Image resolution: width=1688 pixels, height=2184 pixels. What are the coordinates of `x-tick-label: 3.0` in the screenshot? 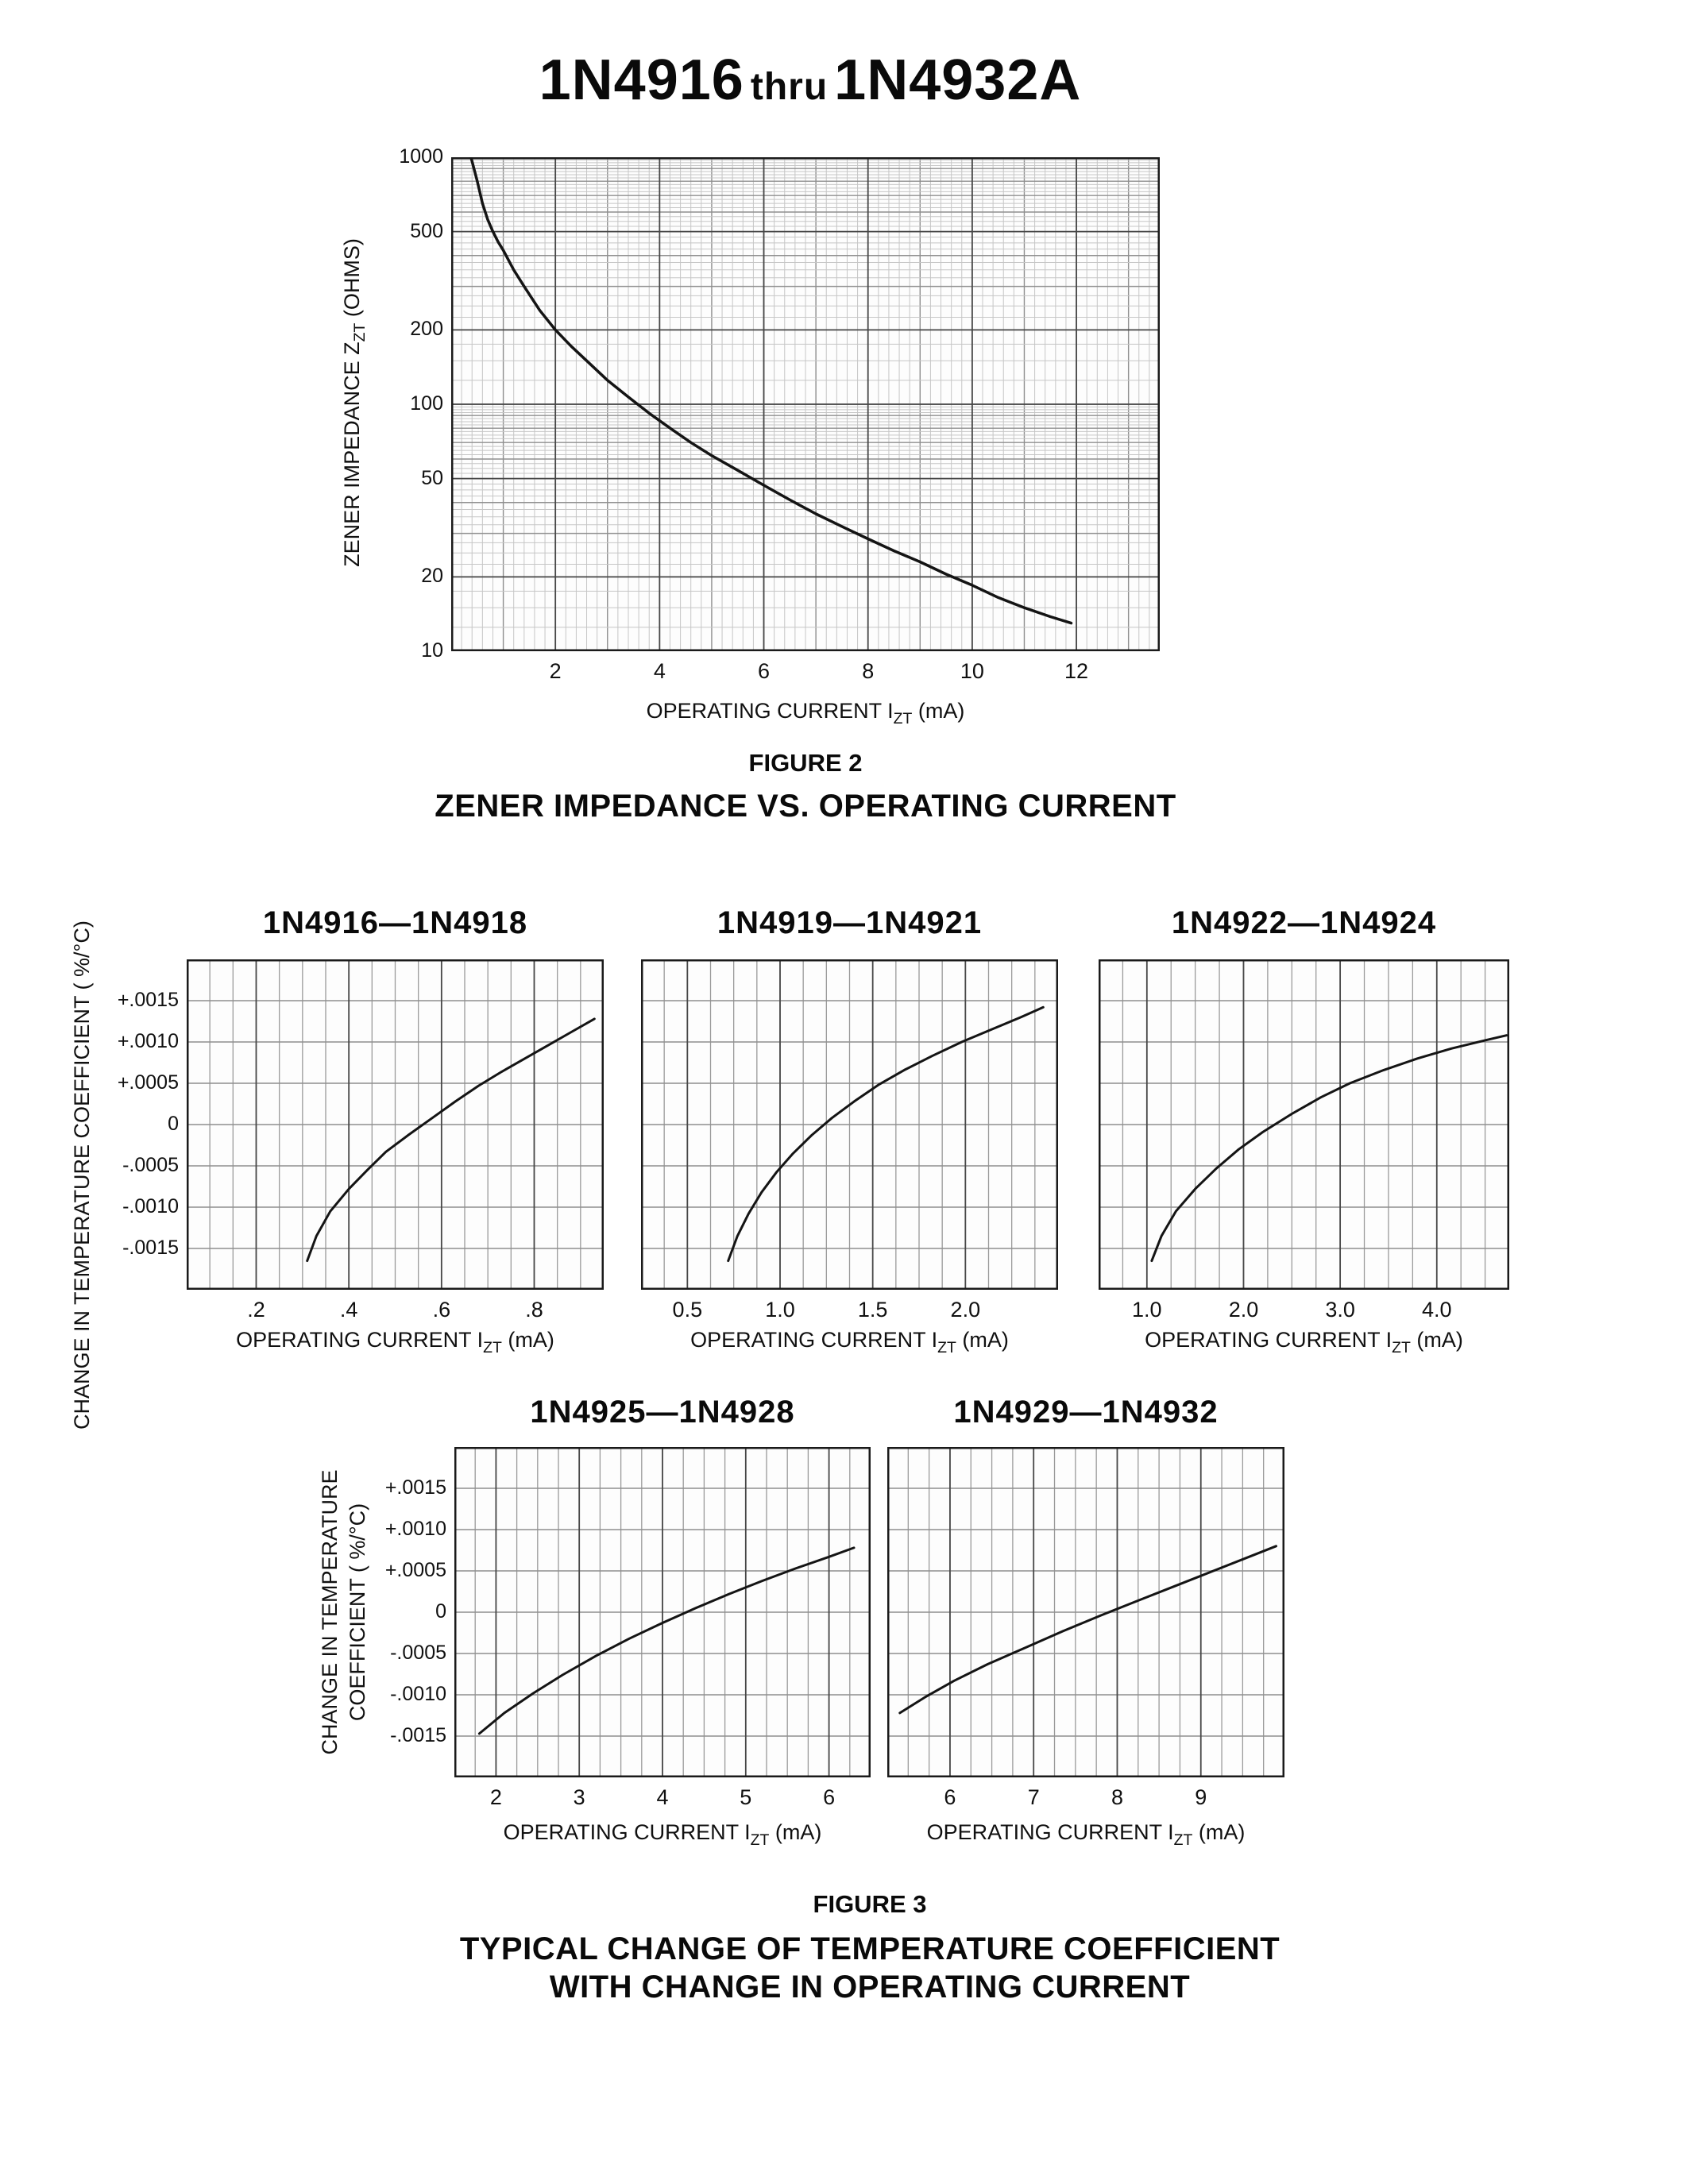 It's located at (1340, 1310).